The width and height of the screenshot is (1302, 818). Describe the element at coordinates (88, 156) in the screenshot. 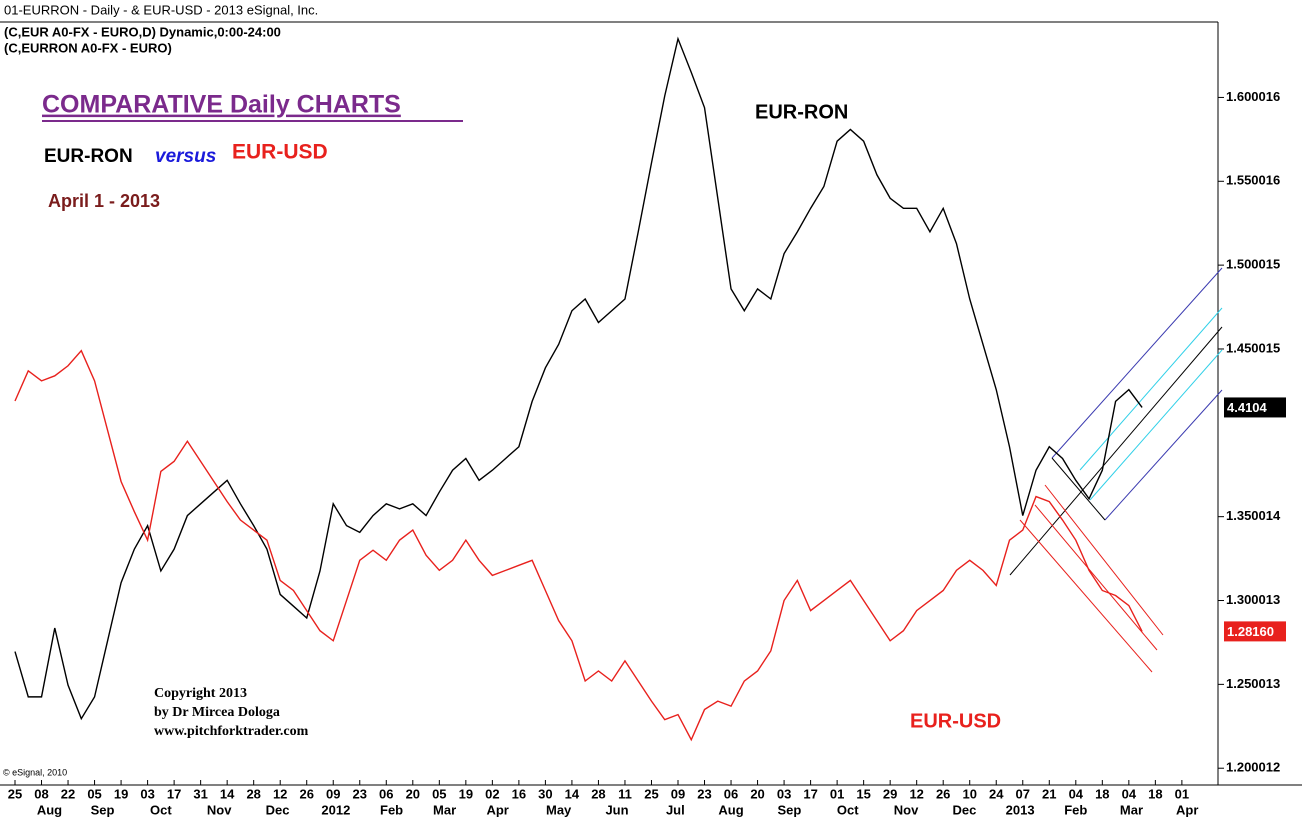

I see `subtitle: EUR-RON` at that location.